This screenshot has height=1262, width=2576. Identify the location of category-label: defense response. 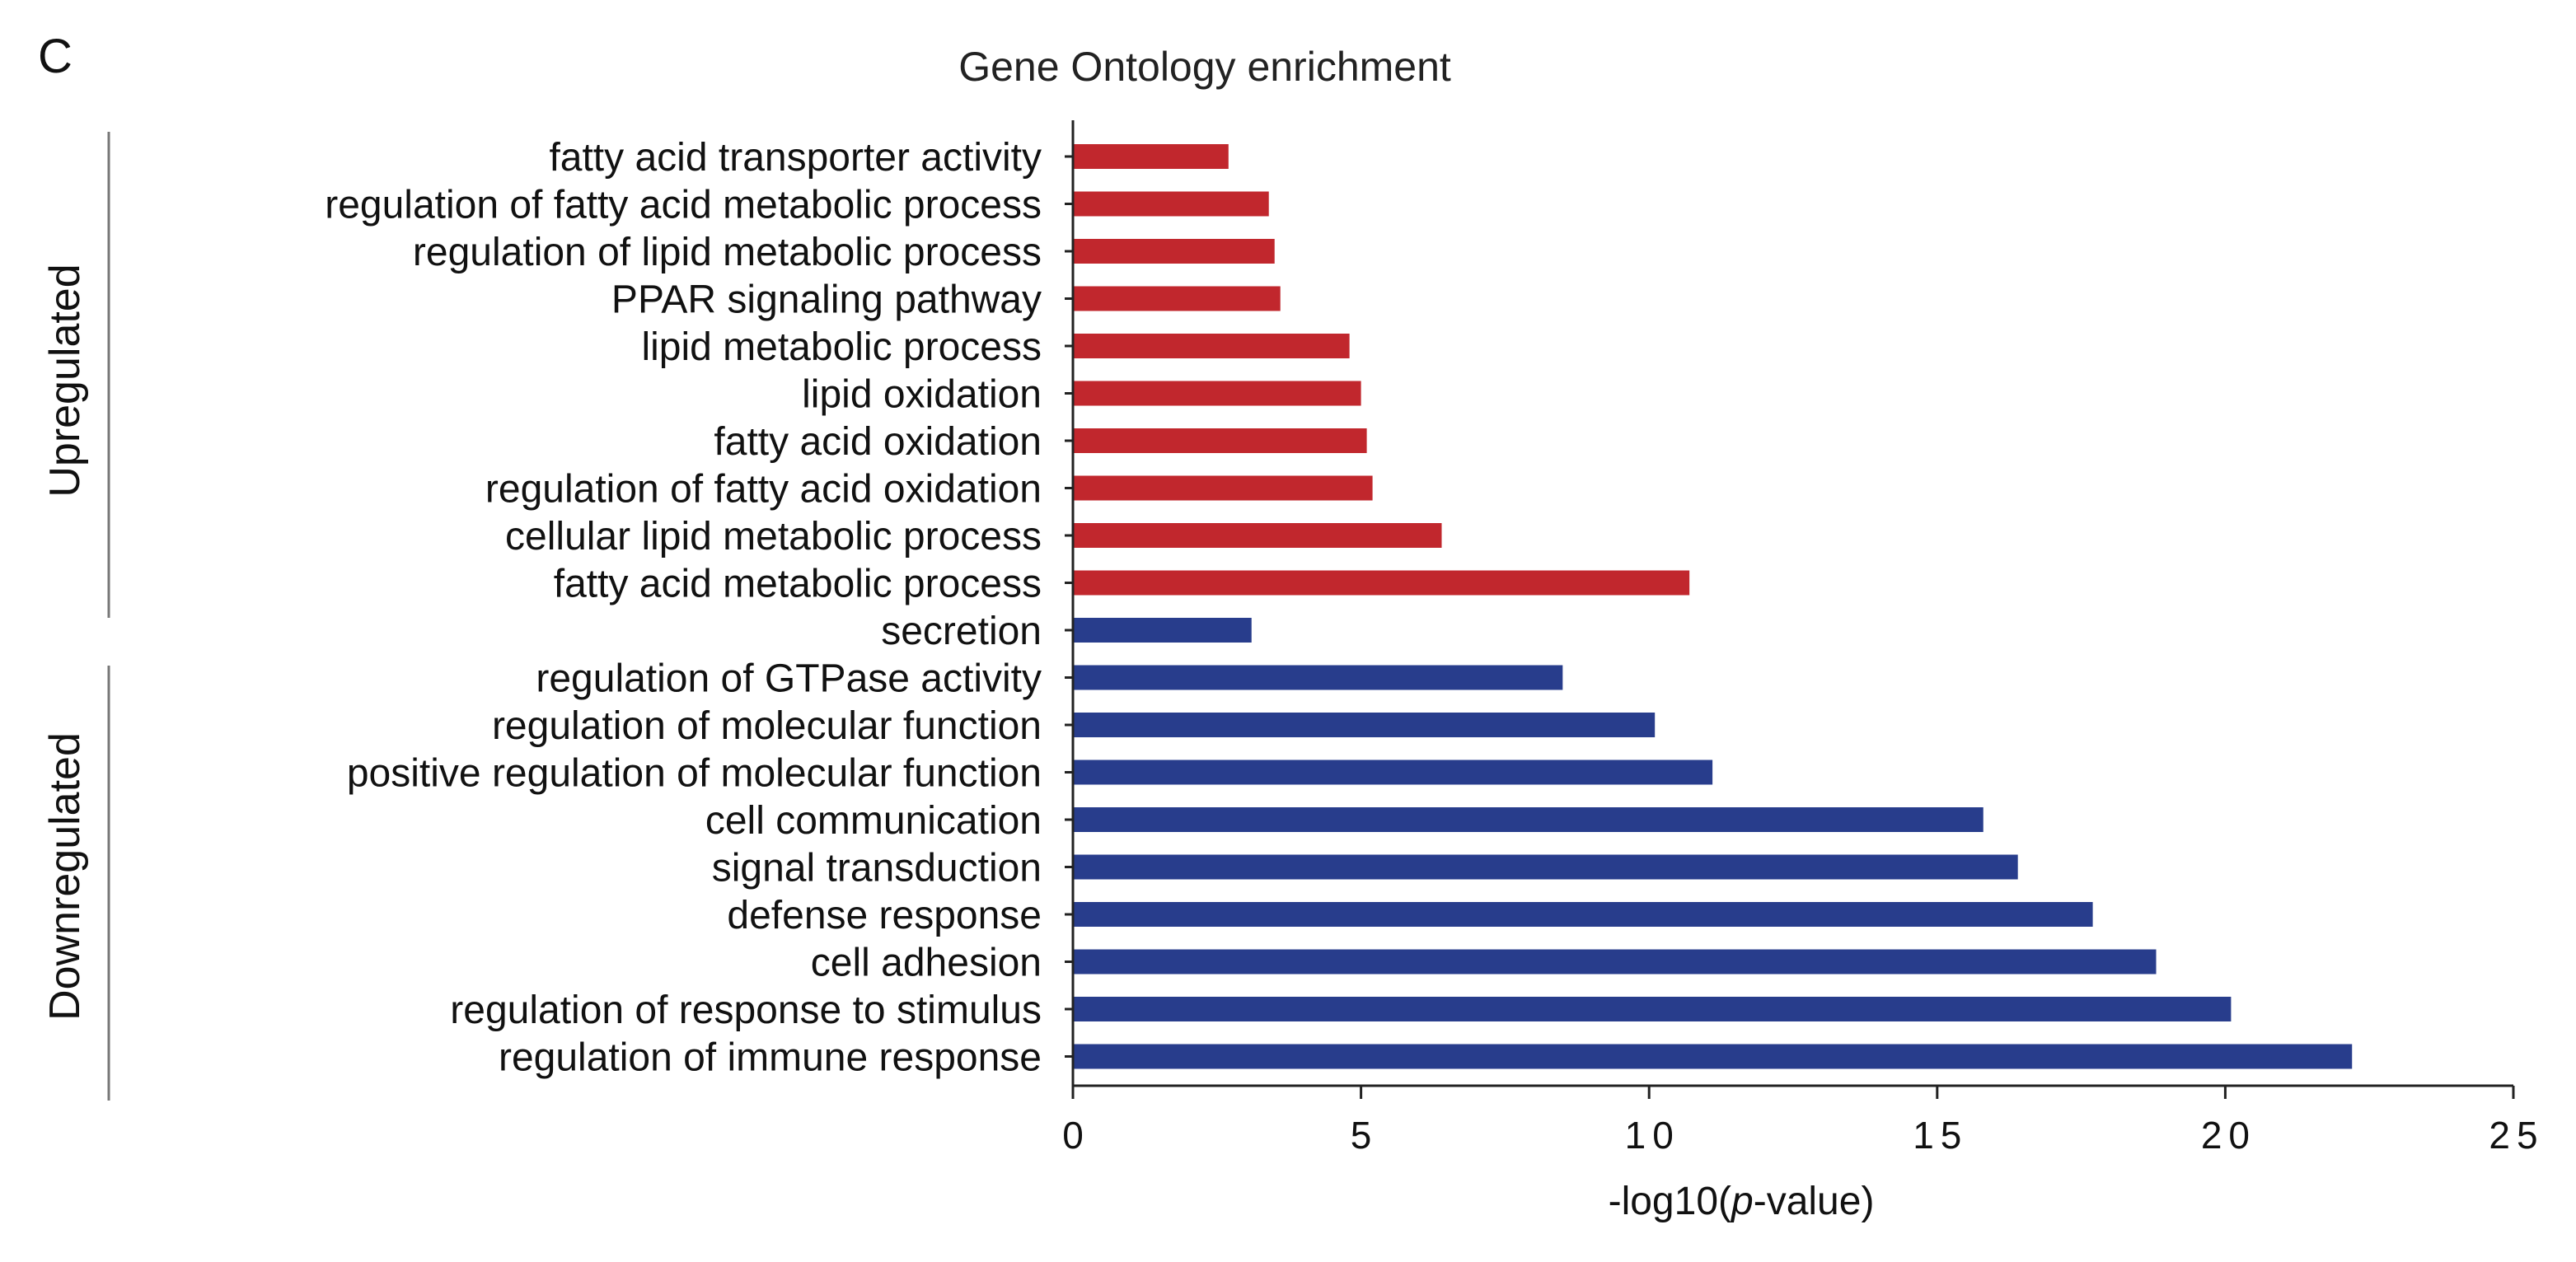
(884, 915).